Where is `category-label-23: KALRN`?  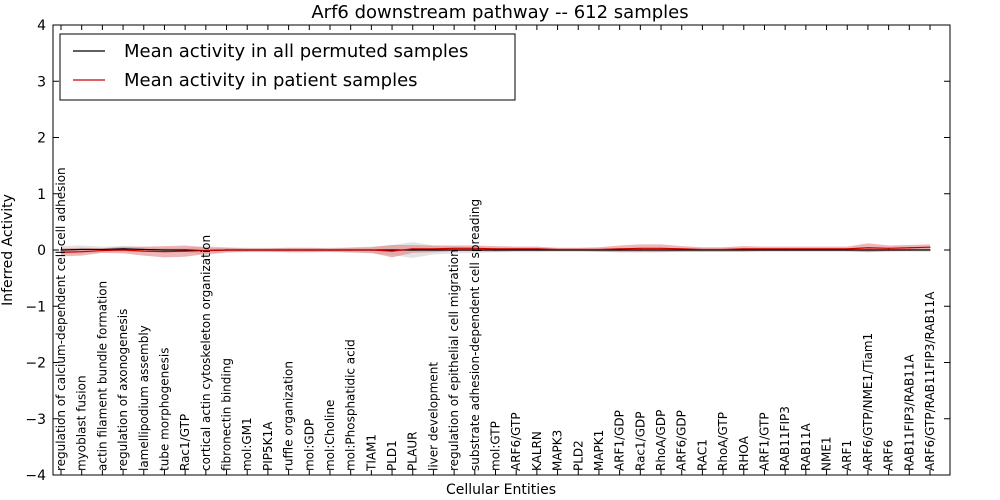 category-label-23: KALRN is located at coordinates (537, 451).